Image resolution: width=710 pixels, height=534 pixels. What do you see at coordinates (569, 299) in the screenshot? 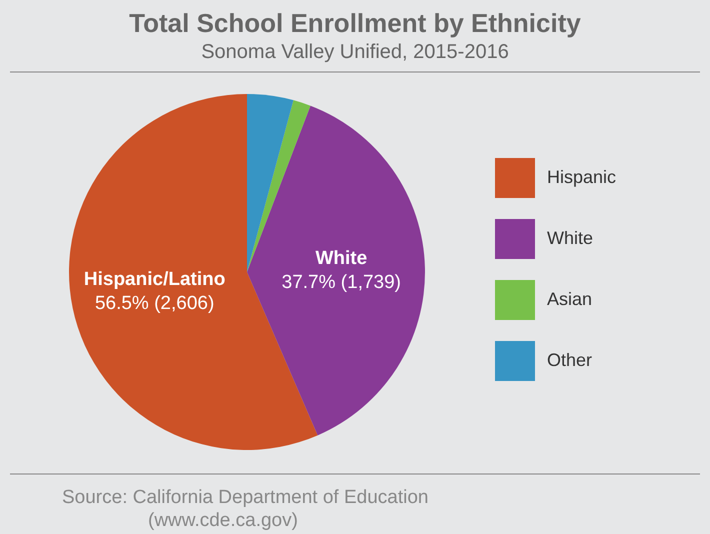
I see `legend-label: Asian` at bounding box center [569, 299].